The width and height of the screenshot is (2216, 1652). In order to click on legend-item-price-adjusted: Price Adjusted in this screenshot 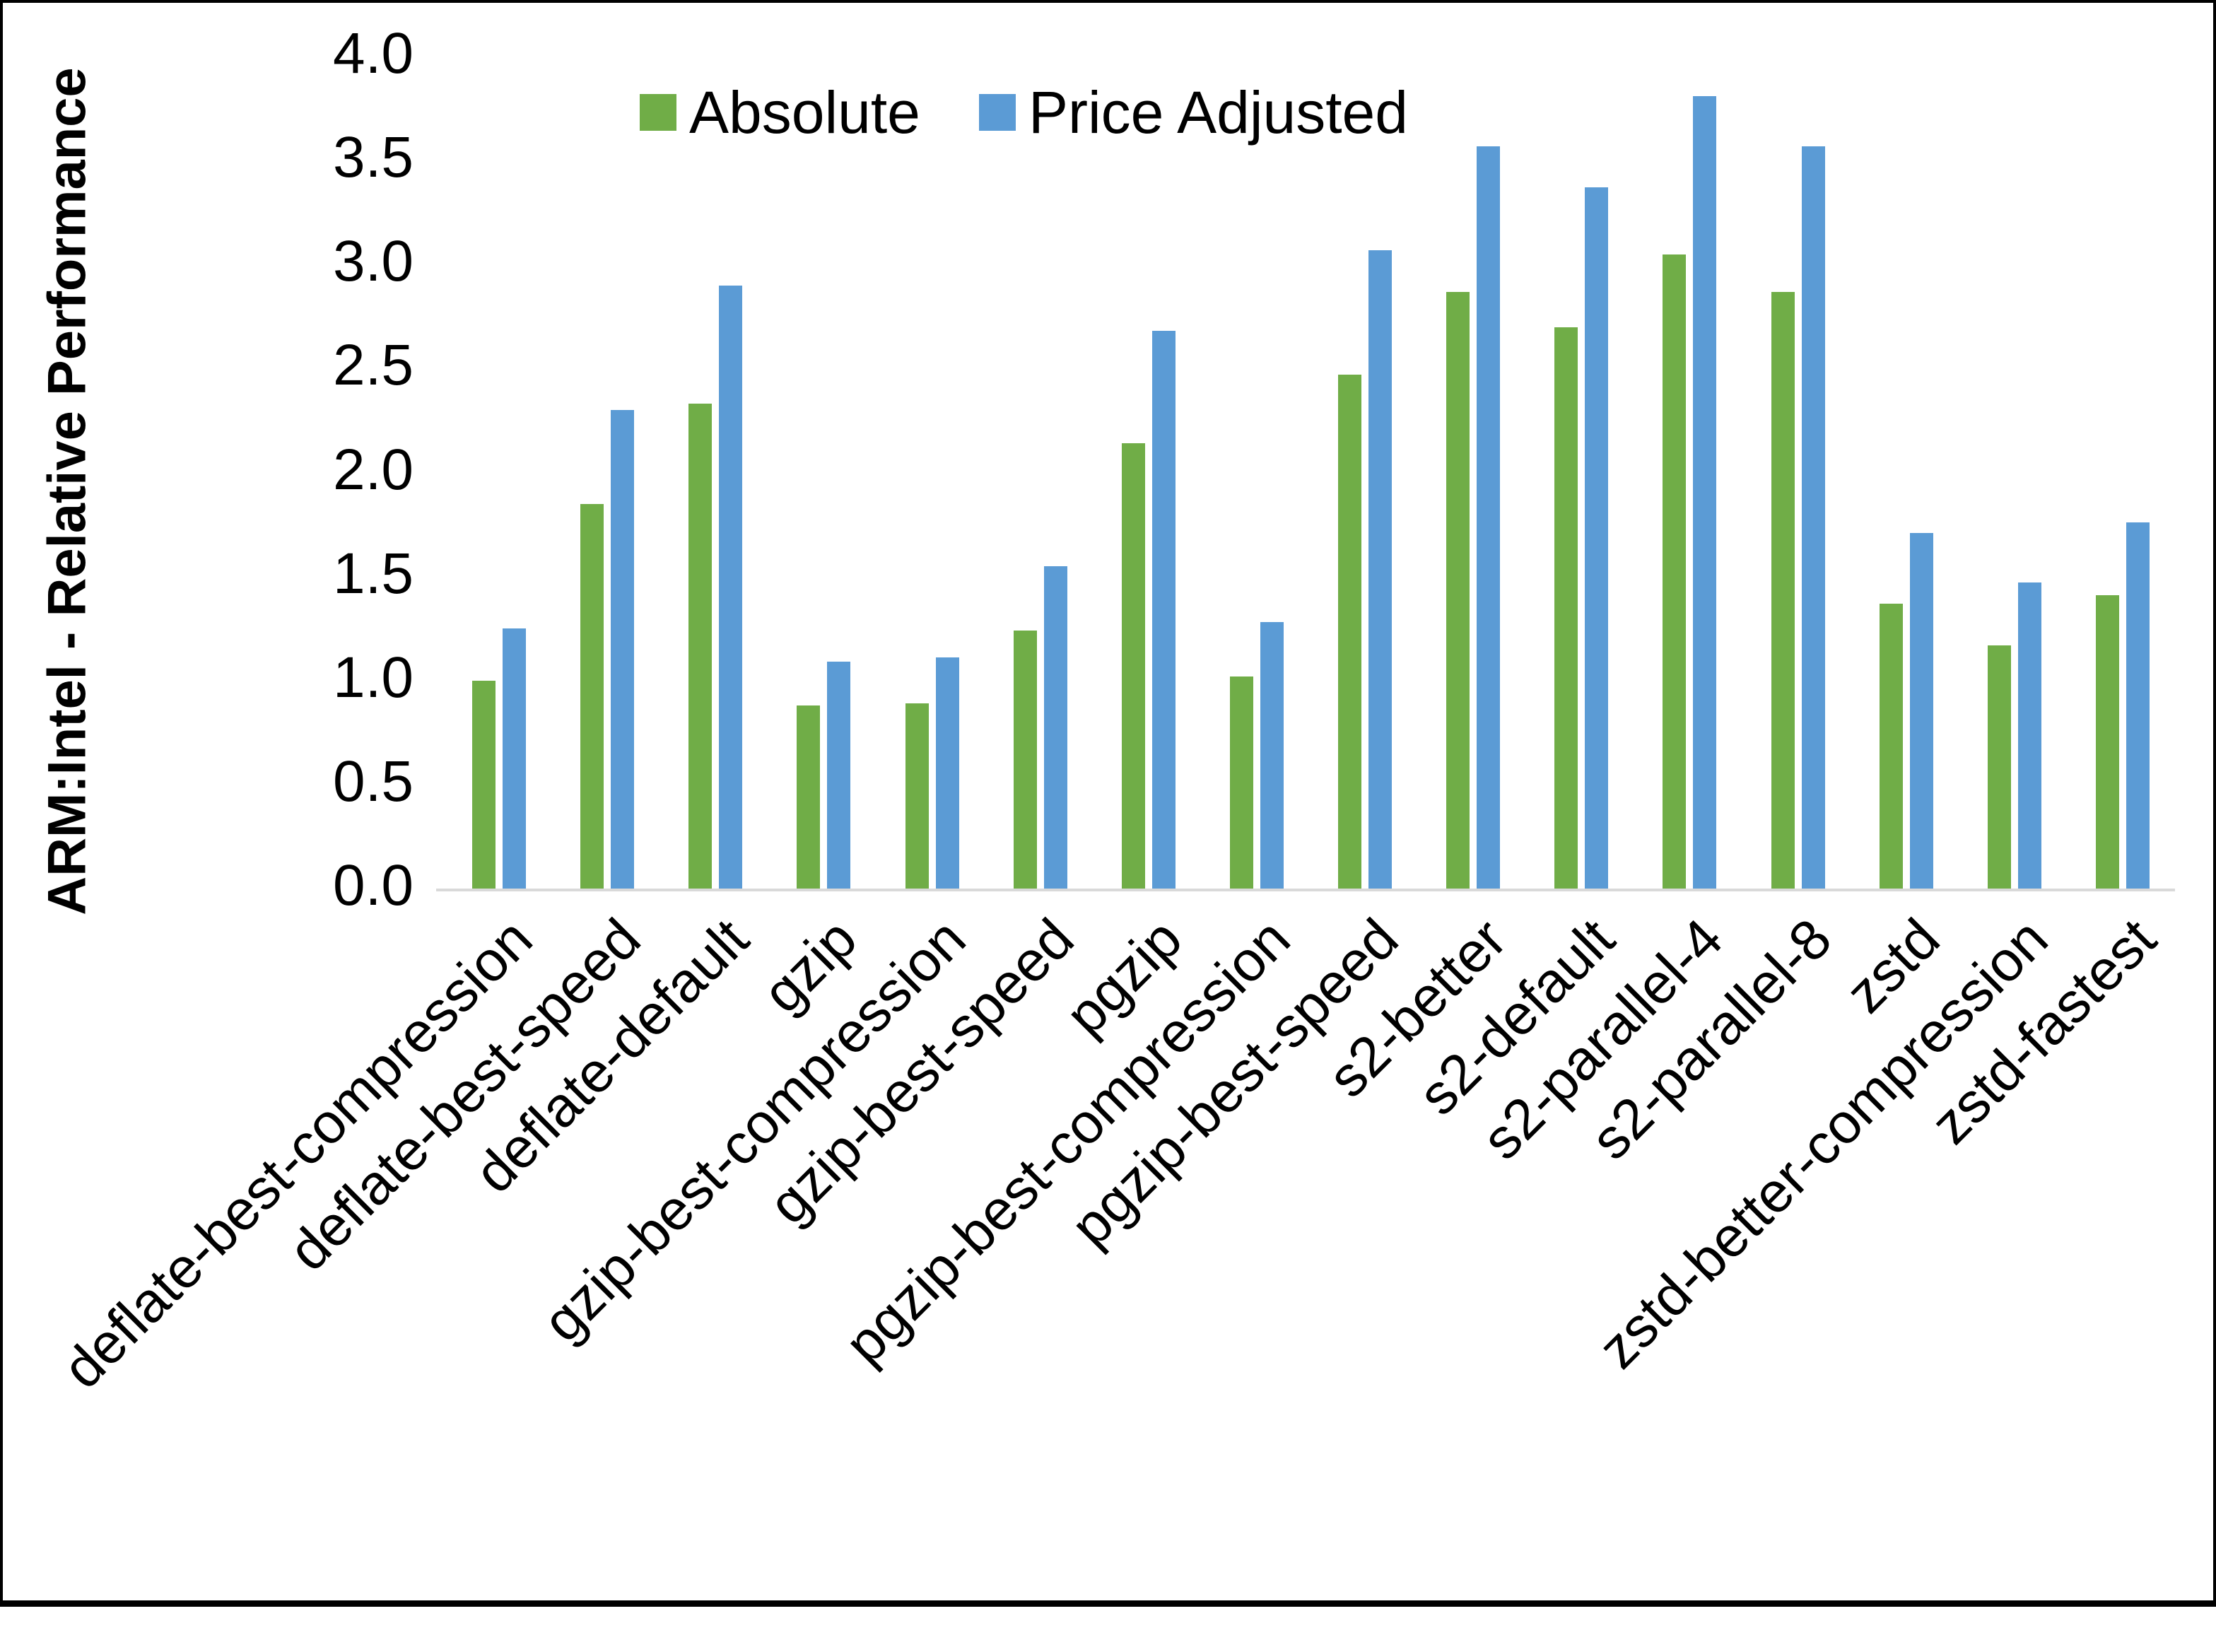, I will do `click(1193, 112)`.